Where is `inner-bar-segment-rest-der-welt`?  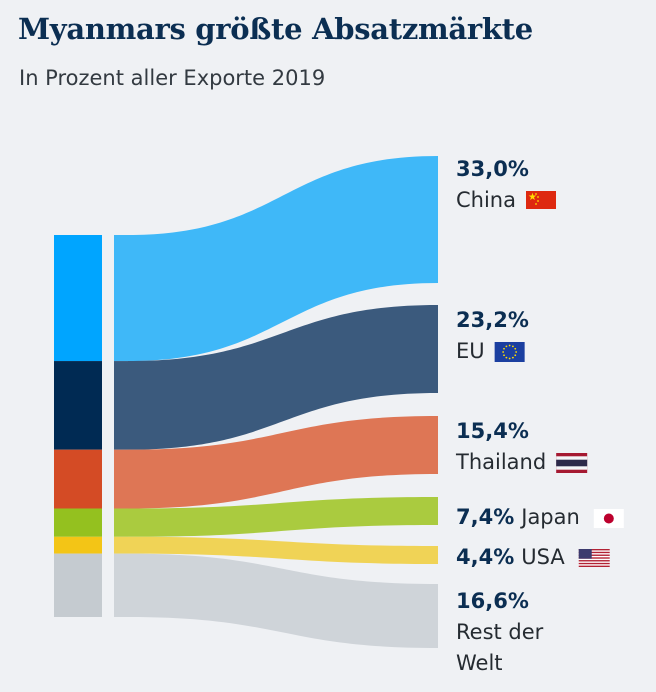
inner-bar-segment-rest-der-welt is located at coordinates (121, 585).